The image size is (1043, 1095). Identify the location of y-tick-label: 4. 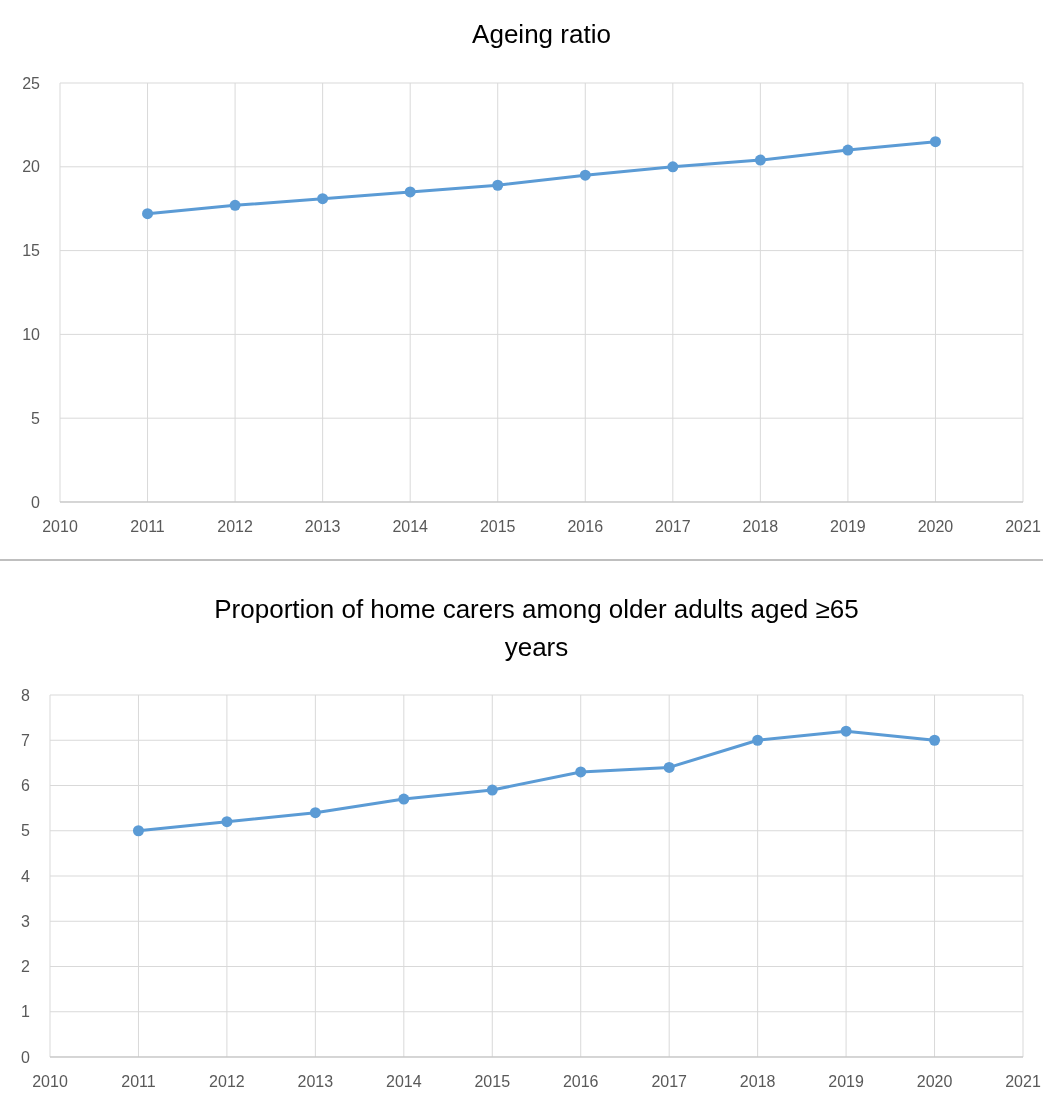
(26, 876).